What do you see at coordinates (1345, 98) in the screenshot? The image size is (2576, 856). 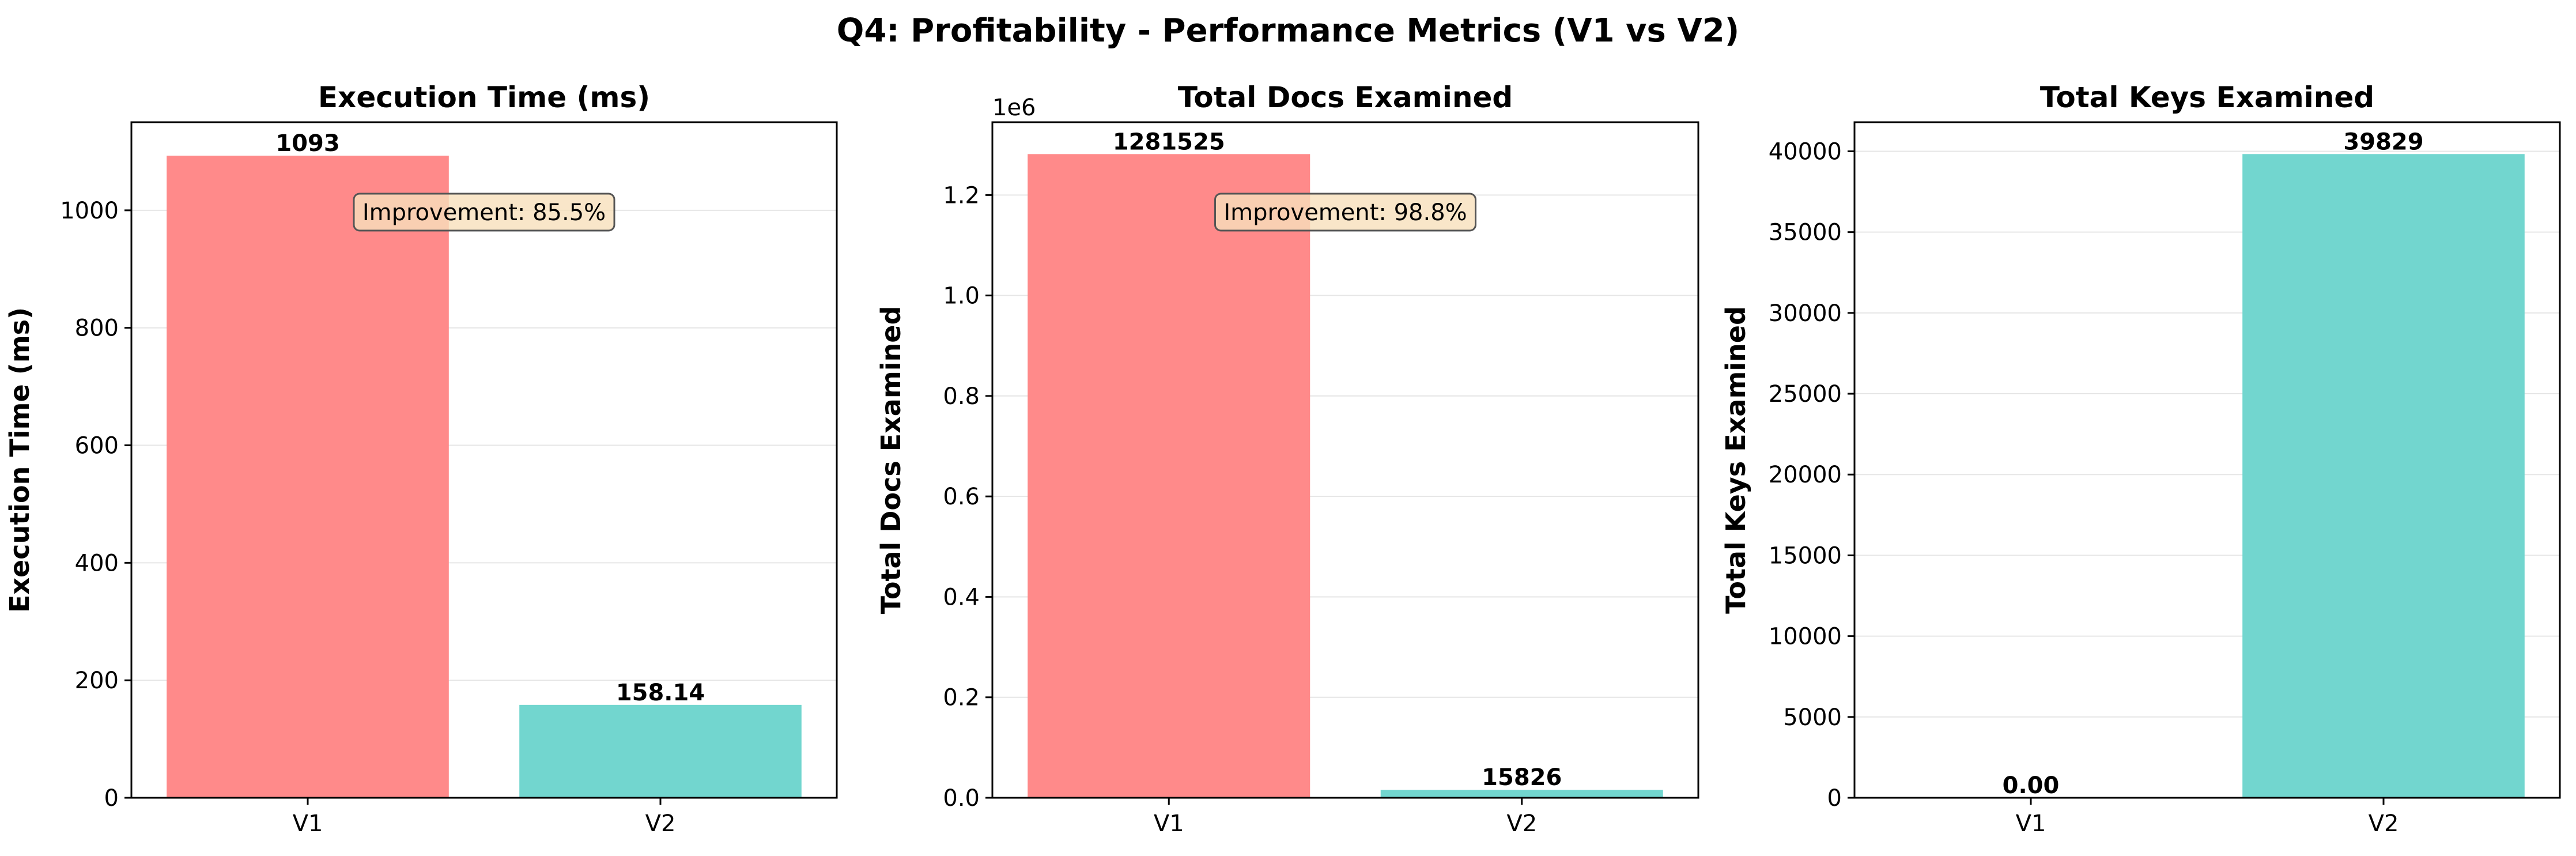 I see `panel-title: Total Docs Examined` at bounding box center [1345, 98].